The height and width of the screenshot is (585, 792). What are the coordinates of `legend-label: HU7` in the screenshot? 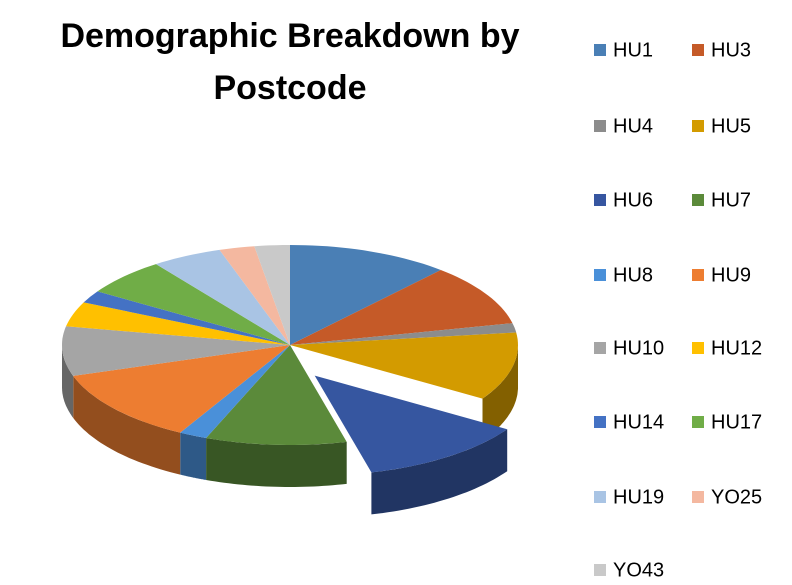 It's located at (731, 200).